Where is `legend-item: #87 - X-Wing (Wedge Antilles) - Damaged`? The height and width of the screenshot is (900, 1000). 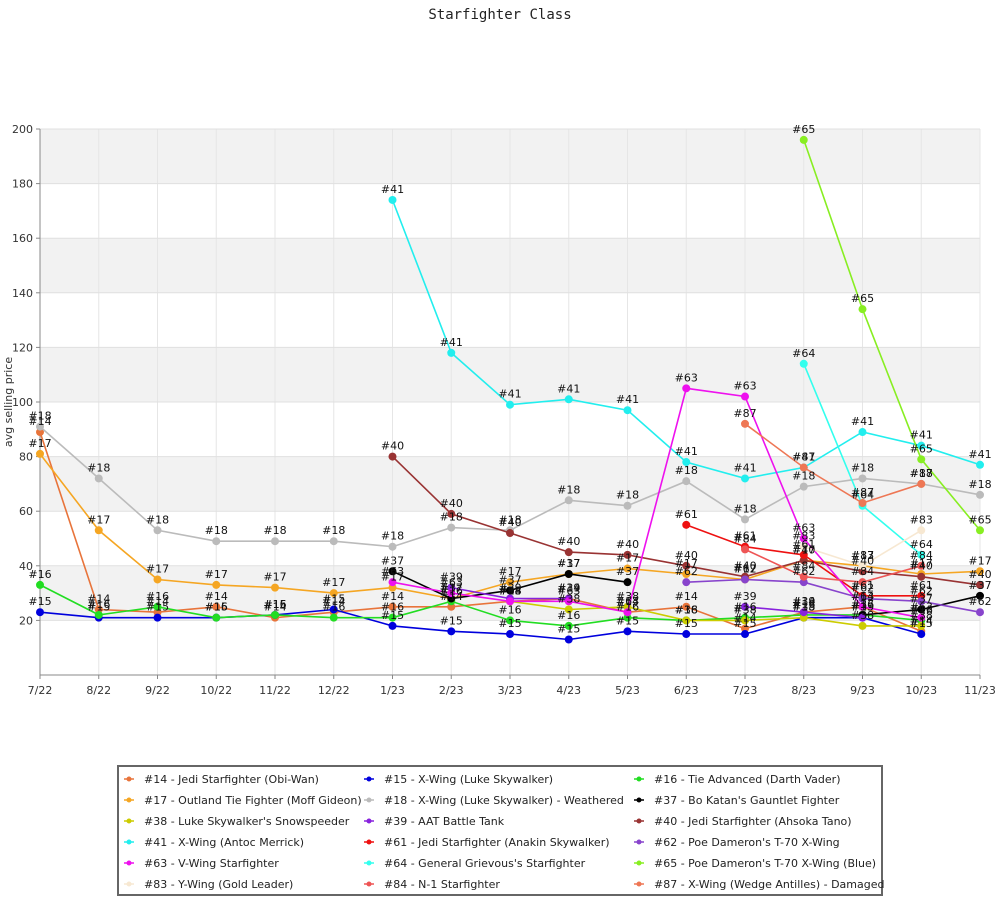
legend-item: #87 - X-Wing (Wedge Antilles) - Damaged is located at coordinates (759, 884).